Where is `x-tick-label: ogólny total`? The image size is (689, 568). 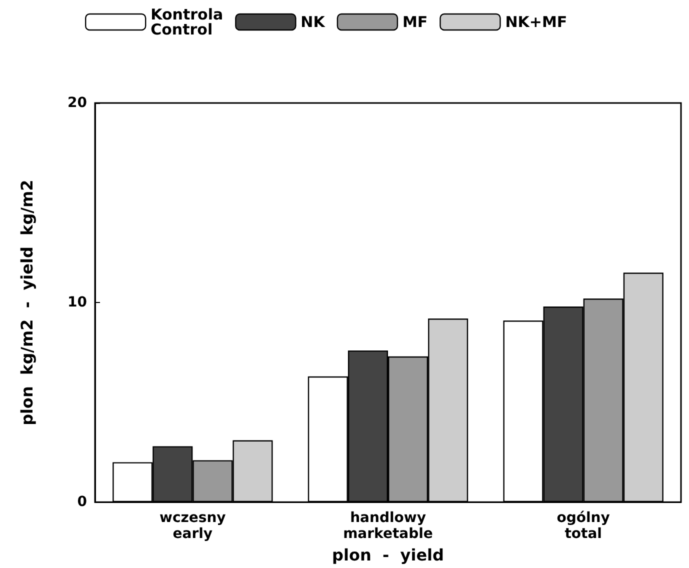
x-tick-label: ogólny total is located at coordinates (583, 526).